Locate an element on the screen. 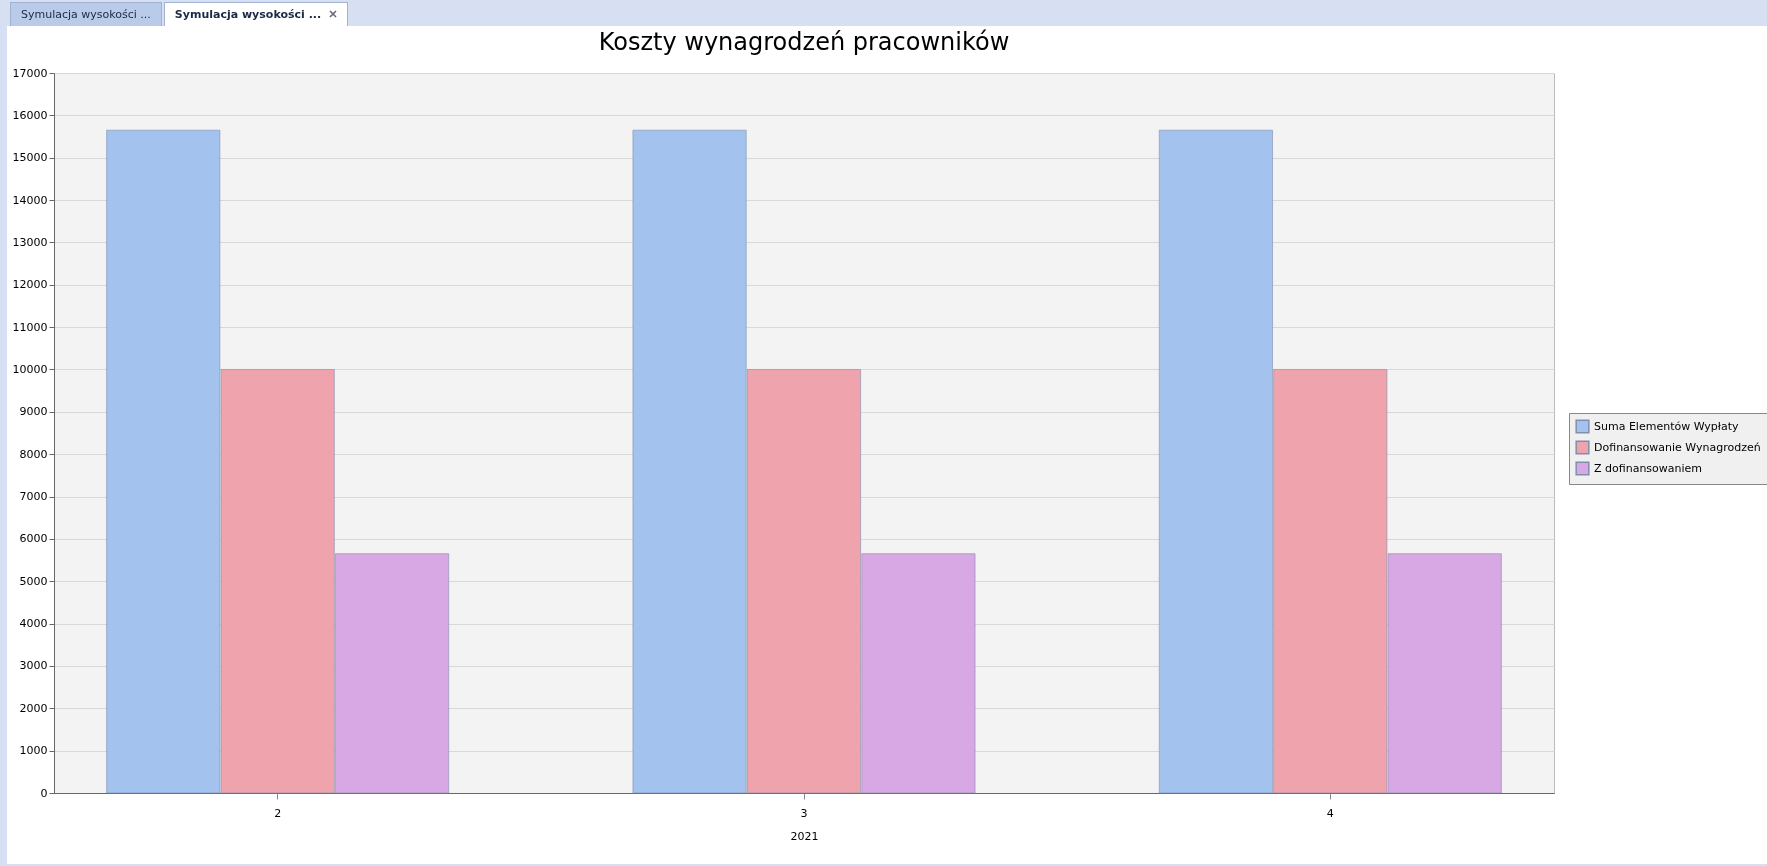  y-tick-label: 11000 is located at coordinates (30, 327).